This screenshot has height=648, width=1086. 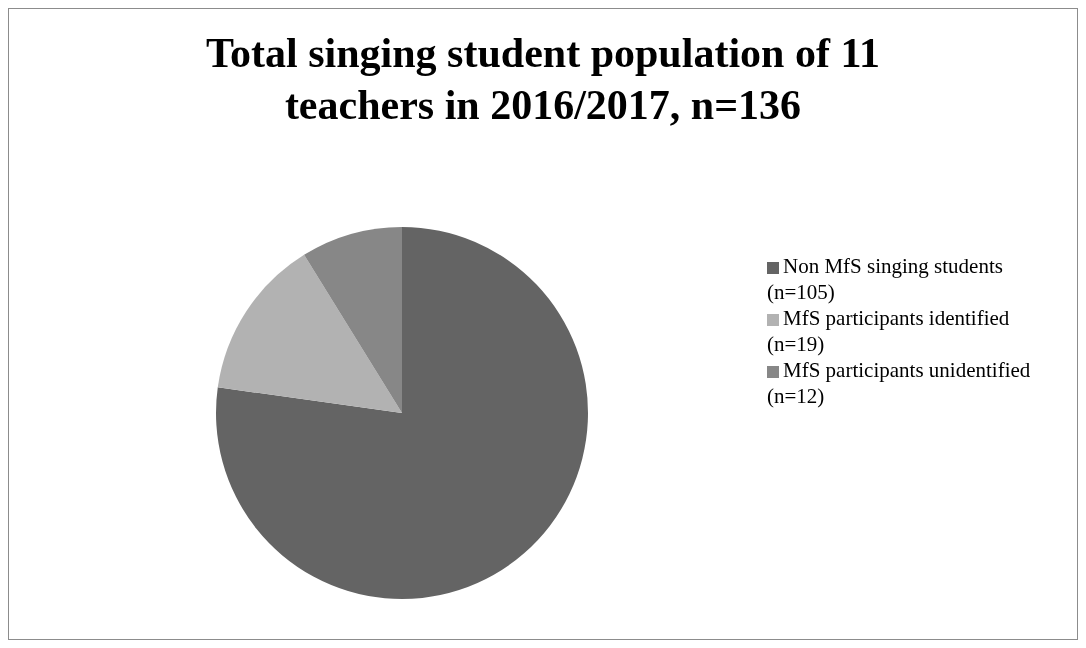 What do you see at coordinates (885, 279) in the screenshot?
I see `legend-label: Non MfS singing students (n=105)` at bounding box center [885, 279].